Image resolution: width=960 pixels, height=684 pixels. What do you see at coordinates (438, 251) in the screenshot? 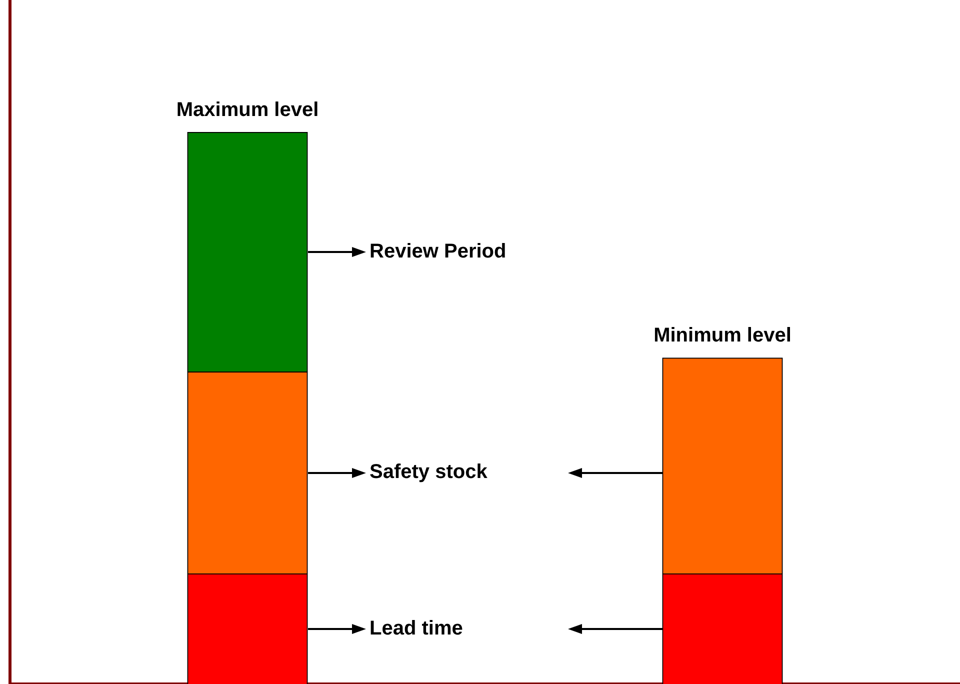
I see `text: Review Period` at bounding box center [438, 251].